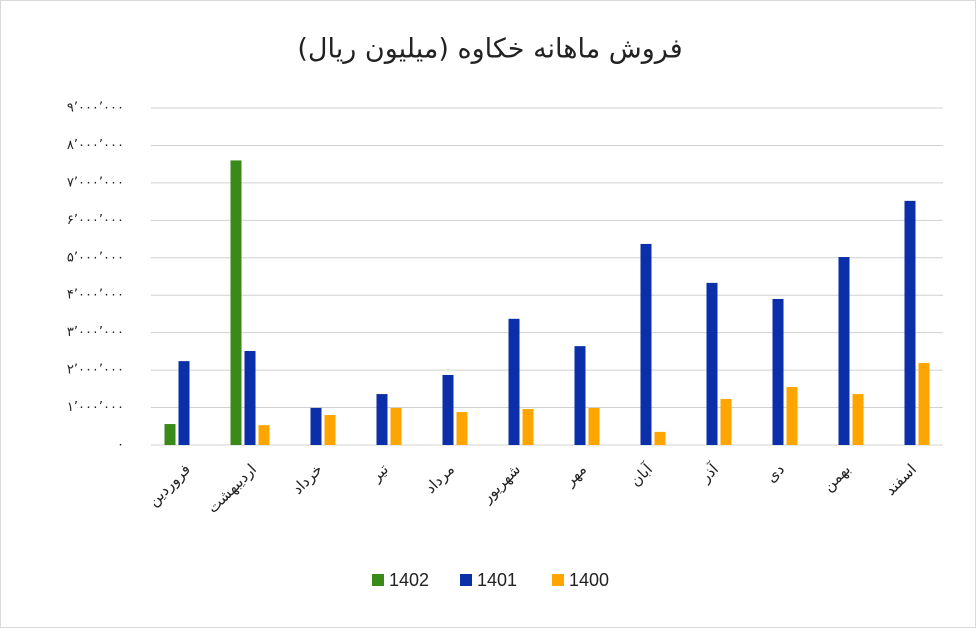 The image size is (976, 628). I want to click on y-tick-label: ۶’۰۰۰’۰۰۰, so click(95, 220).